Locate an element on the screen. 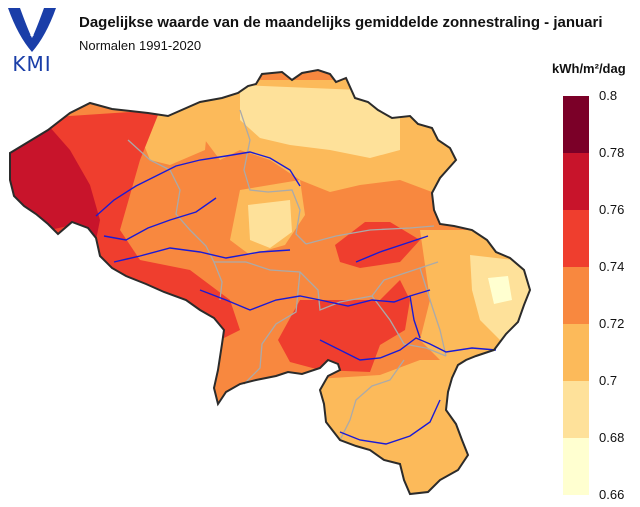 This screenshot has width=640, height=507. map-subtitle: Normalen 1991-2020 is located at coordinates (140, 45).